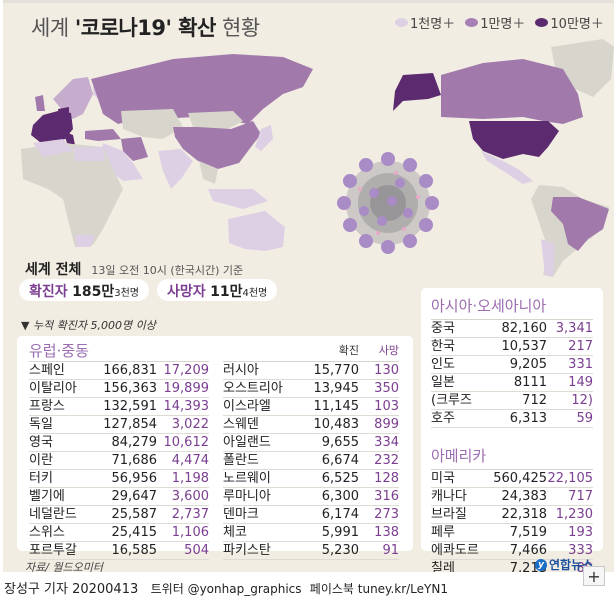 The width and height of the screenshot is (614, 601). What do you see at coordinates (311, 515) in the screenshot?
I see `table-row: 덴마크 6,174 273` at bounding box center [311, 515].